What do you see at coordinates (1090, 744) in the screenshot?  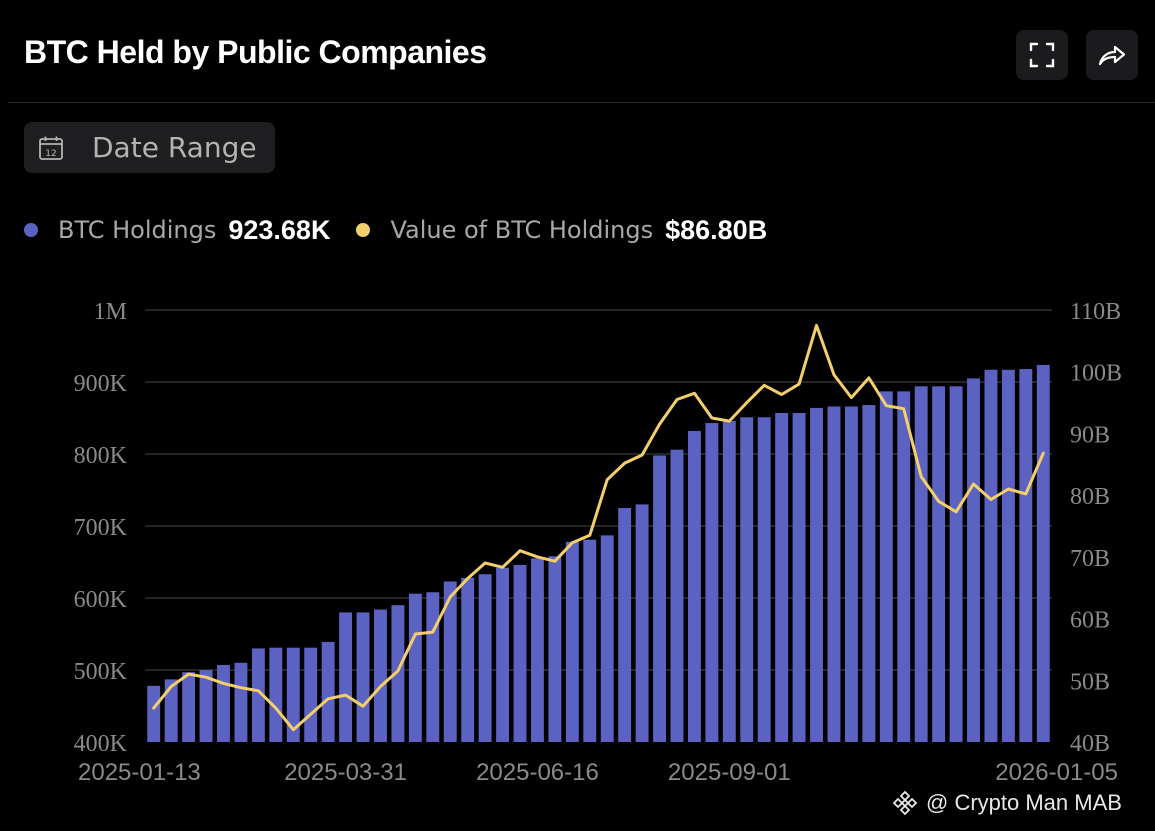 I see `right-axis-tick-label: 40B` at bounding box center [1090, 744].